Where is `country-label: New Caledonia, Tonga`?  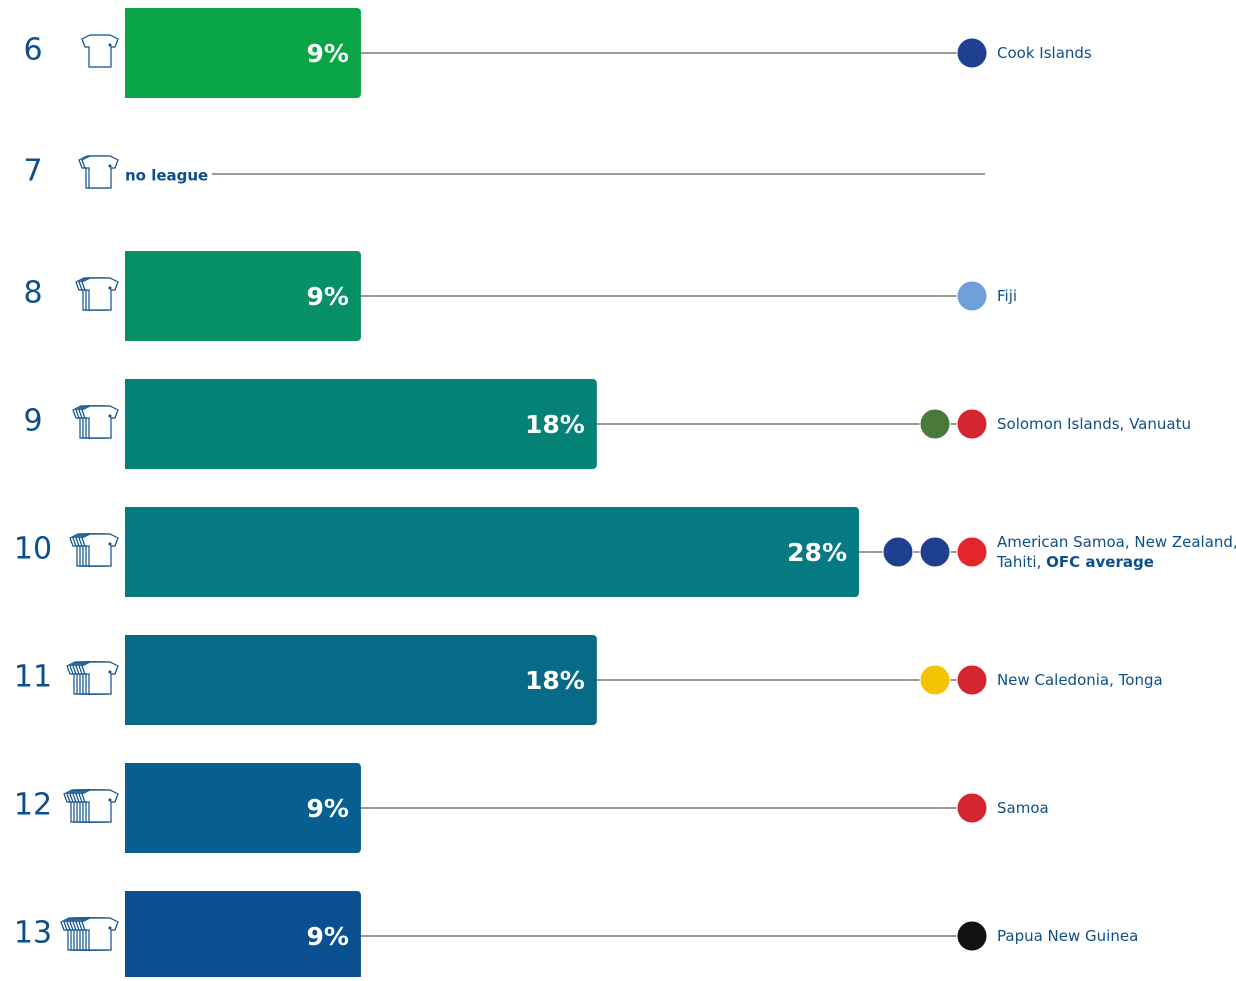 country-label: New Caledonia, Tonga is located at coordinates (1080, 680).